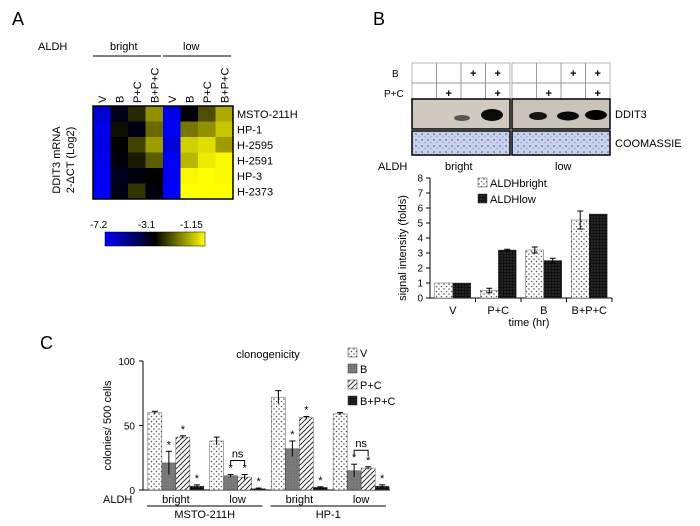  What do you see at coordinates (191, 47) in the screenshot?
I see `heatmap-group-low: low` at bounding box center [191, 47].